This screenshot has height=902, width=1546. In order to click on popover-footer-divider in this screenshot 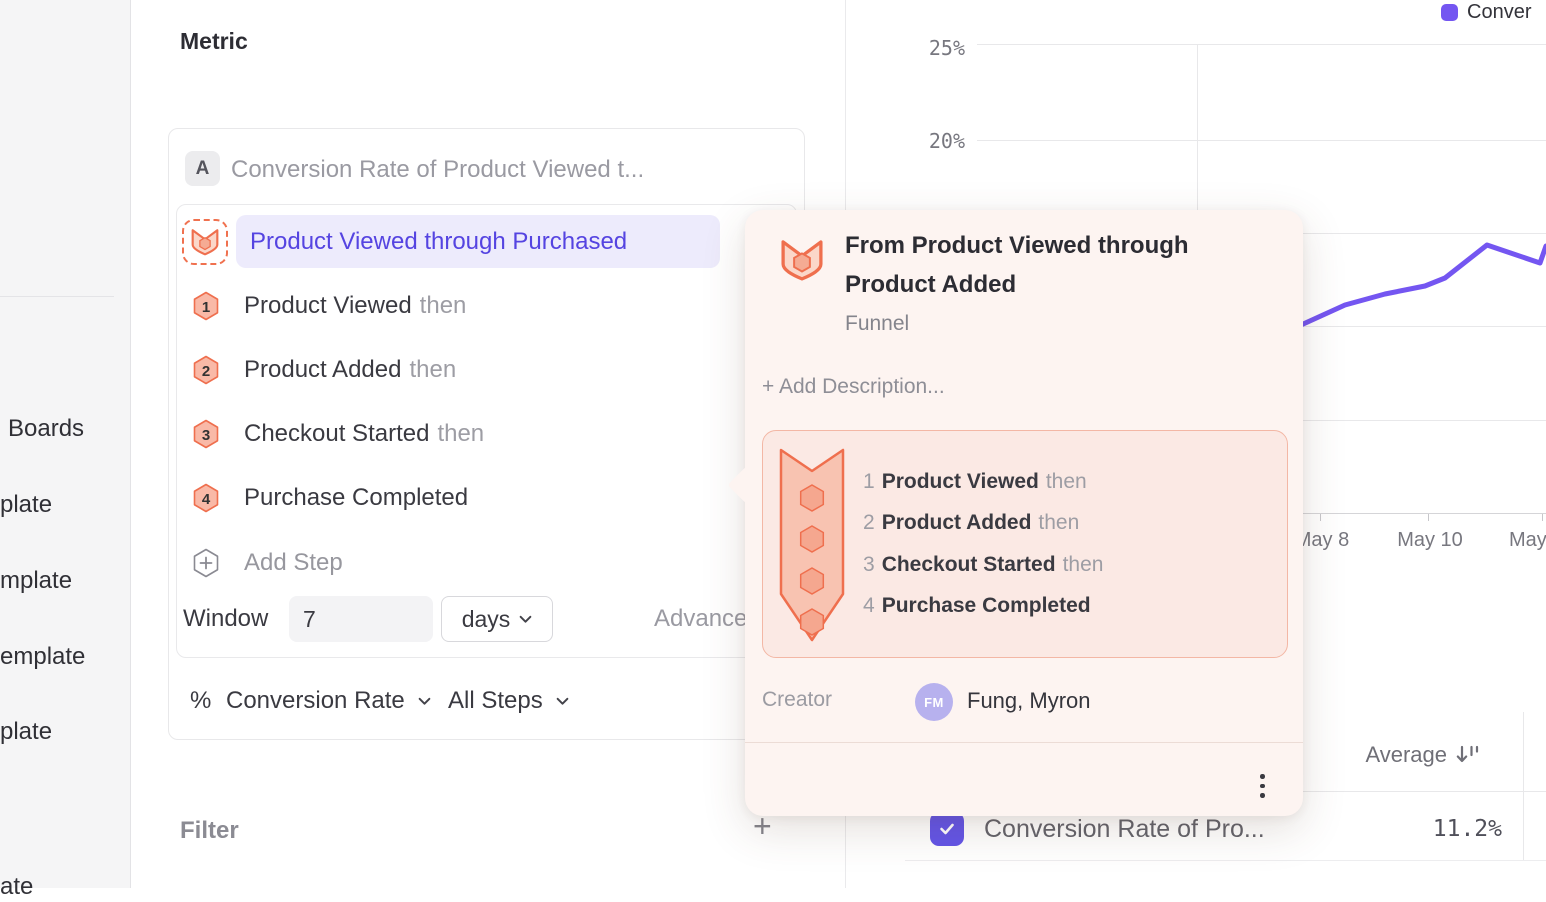, I will do `click(1024, 742)`.